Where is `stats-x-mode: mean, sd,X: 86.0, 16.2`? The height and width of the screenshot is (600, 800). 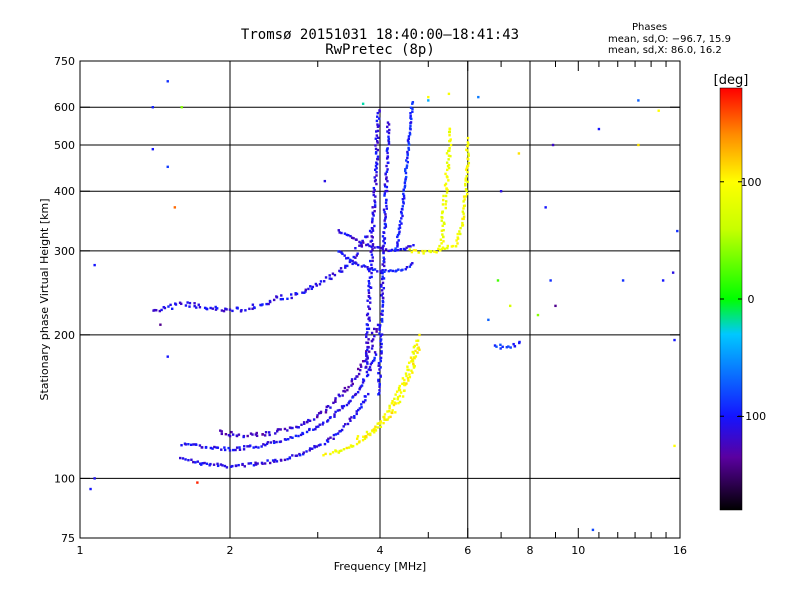 stats-x-mode: mean, sd,X: 86.0, 16.2 is located at coordinates (665, 50).